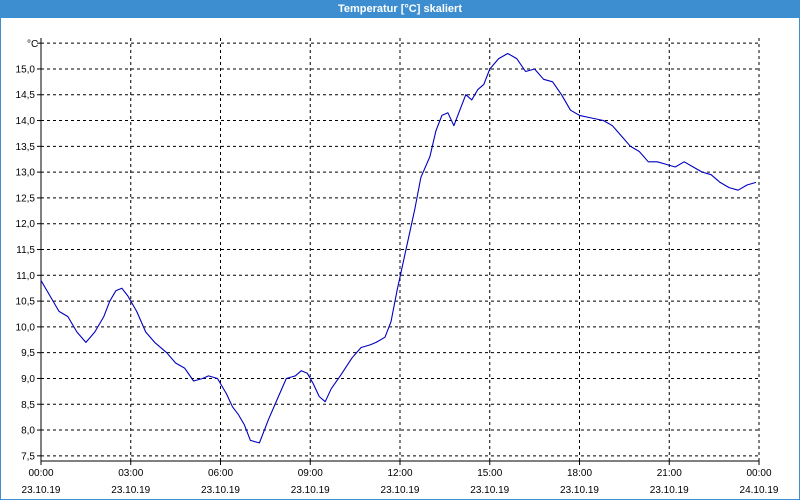 Image resolution: width=800 pixels, height=500 pixels. Describe the element at coordinates (26, 173) in the screenshot. I see `y-tick-label: 13,0` at that location.